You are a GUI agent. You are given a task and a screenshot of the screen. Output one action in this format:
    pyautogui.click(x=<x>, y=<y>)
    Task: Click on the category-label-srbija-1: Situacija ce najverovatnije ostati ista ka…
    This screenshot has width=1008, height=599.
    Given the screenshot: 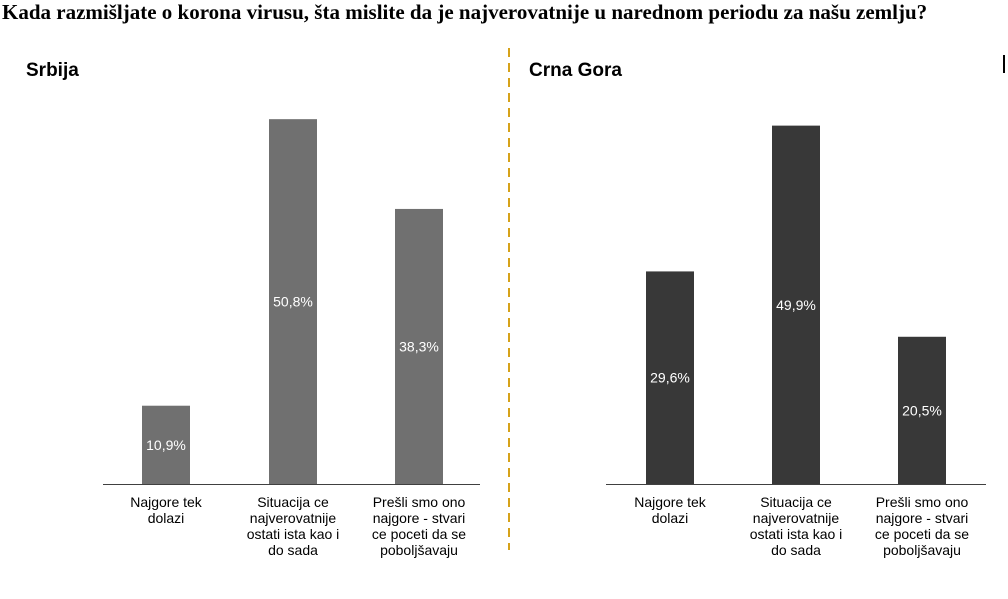 What is the action you would take?
    pyautogui.click(x=293, y=526)
    